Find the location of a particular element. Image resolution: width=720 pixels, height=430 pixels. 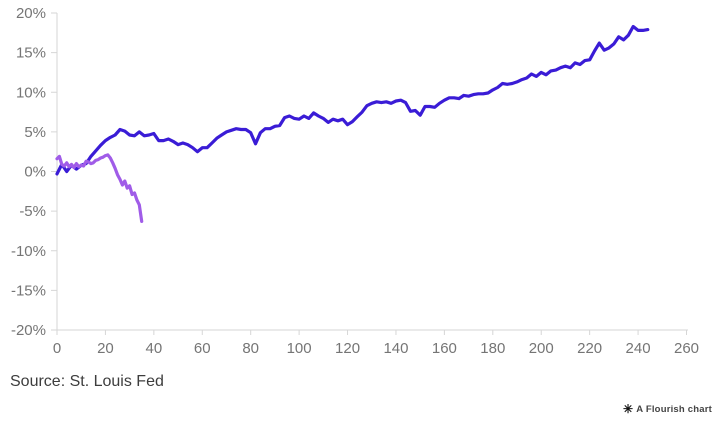

flourish-credit-link: ✳ A Flourish chart is located at coordinates (667, 409).